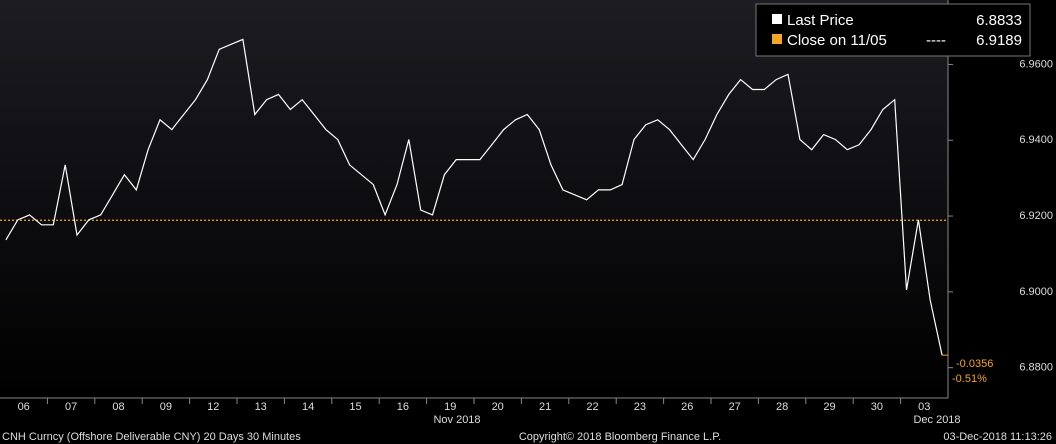  Describe the element at coordinates (261, 407) in the screenshot. I see `x-tick-label: 13` at that location.